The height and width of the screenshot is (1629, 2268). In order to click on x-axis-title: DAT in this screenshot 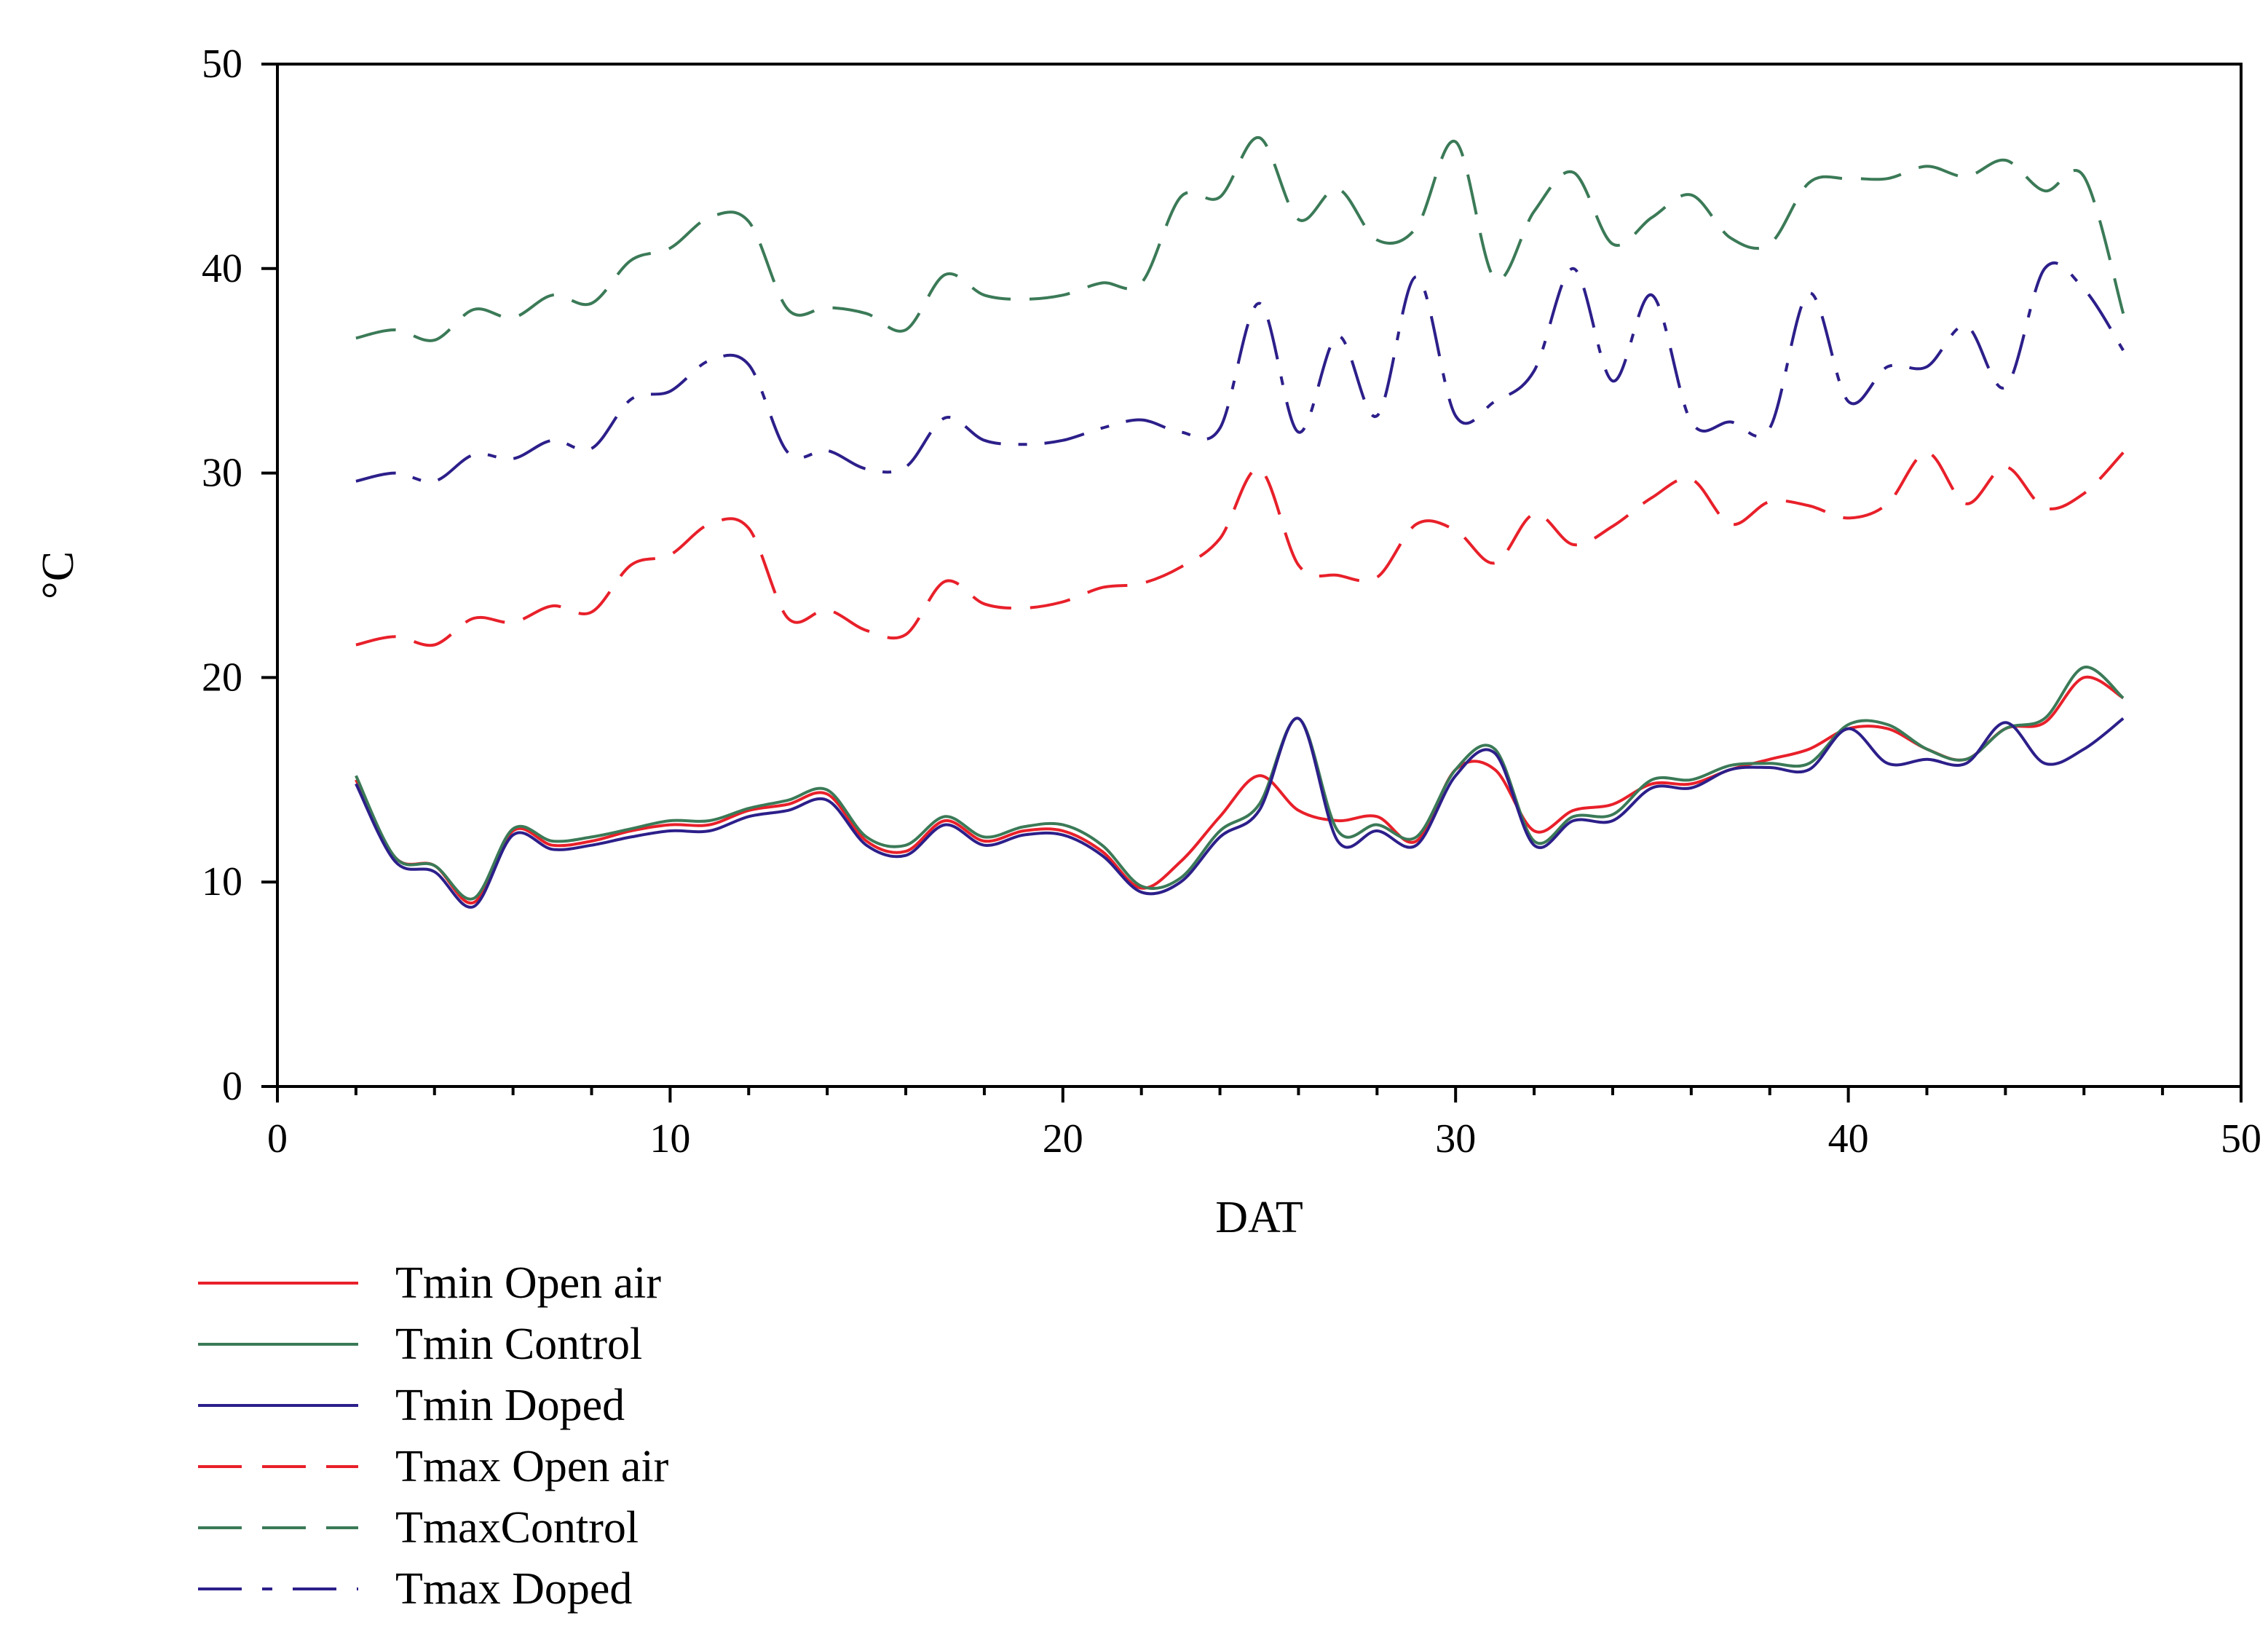, I will do `click(1259, 1217)`.